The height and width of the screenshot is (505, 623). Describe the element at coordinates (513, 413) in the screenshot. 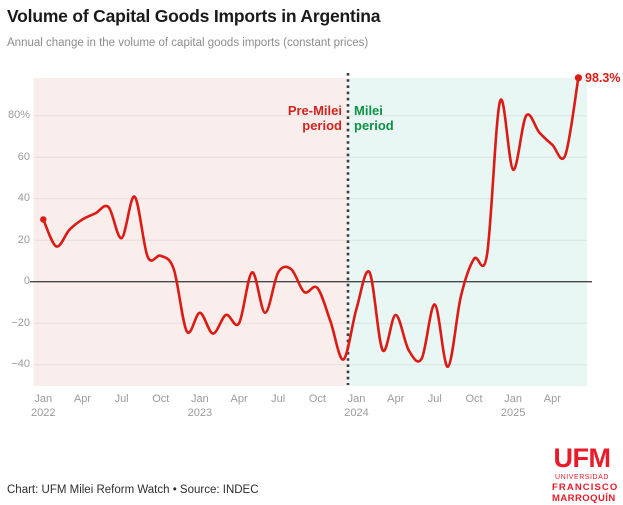

I see `x-axis-year-label: 2025` at that location.